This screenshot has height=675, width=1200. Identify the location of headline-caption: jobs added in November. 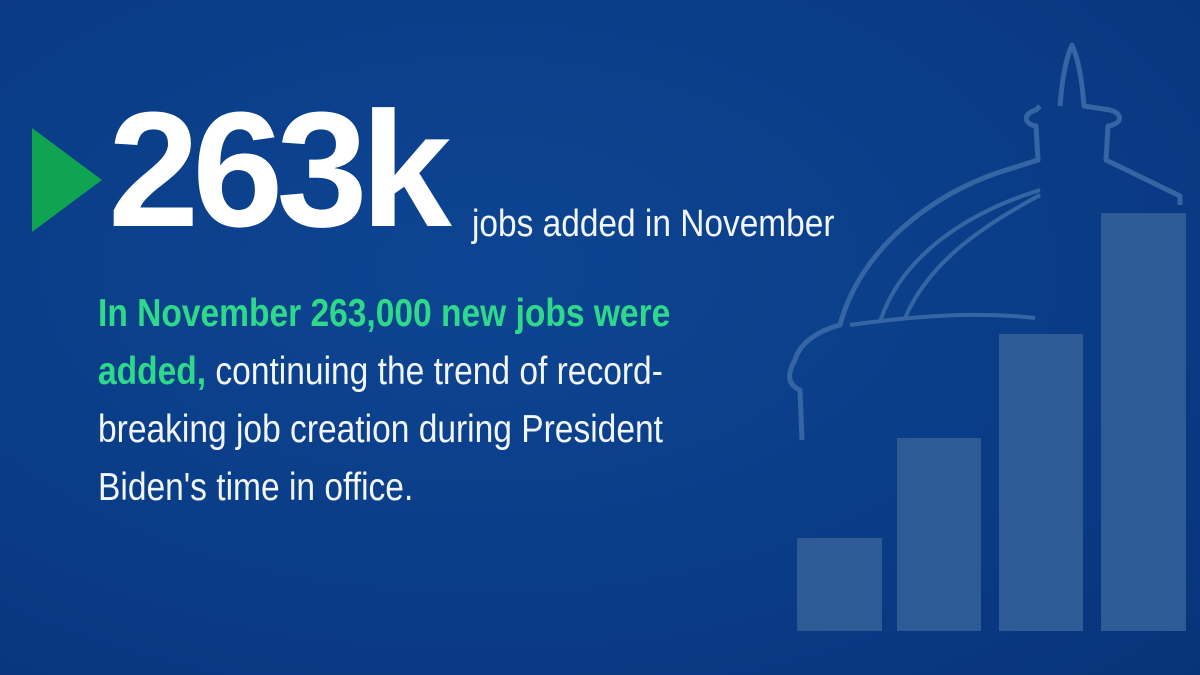
(653, 224).